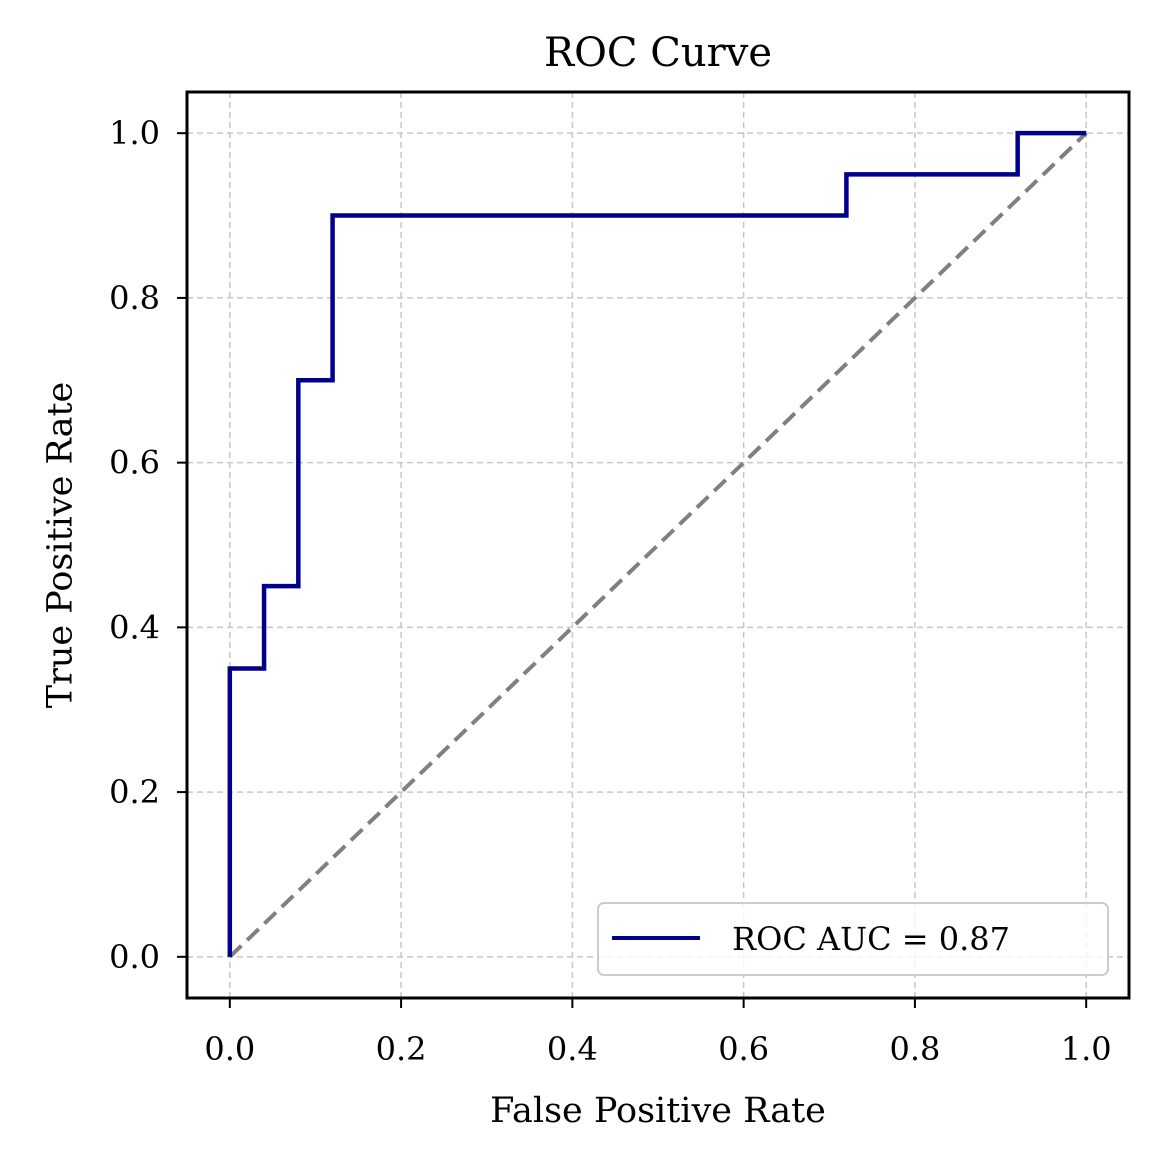  I want to click on y-tick-label-2: 0.4, so click(134, 627).